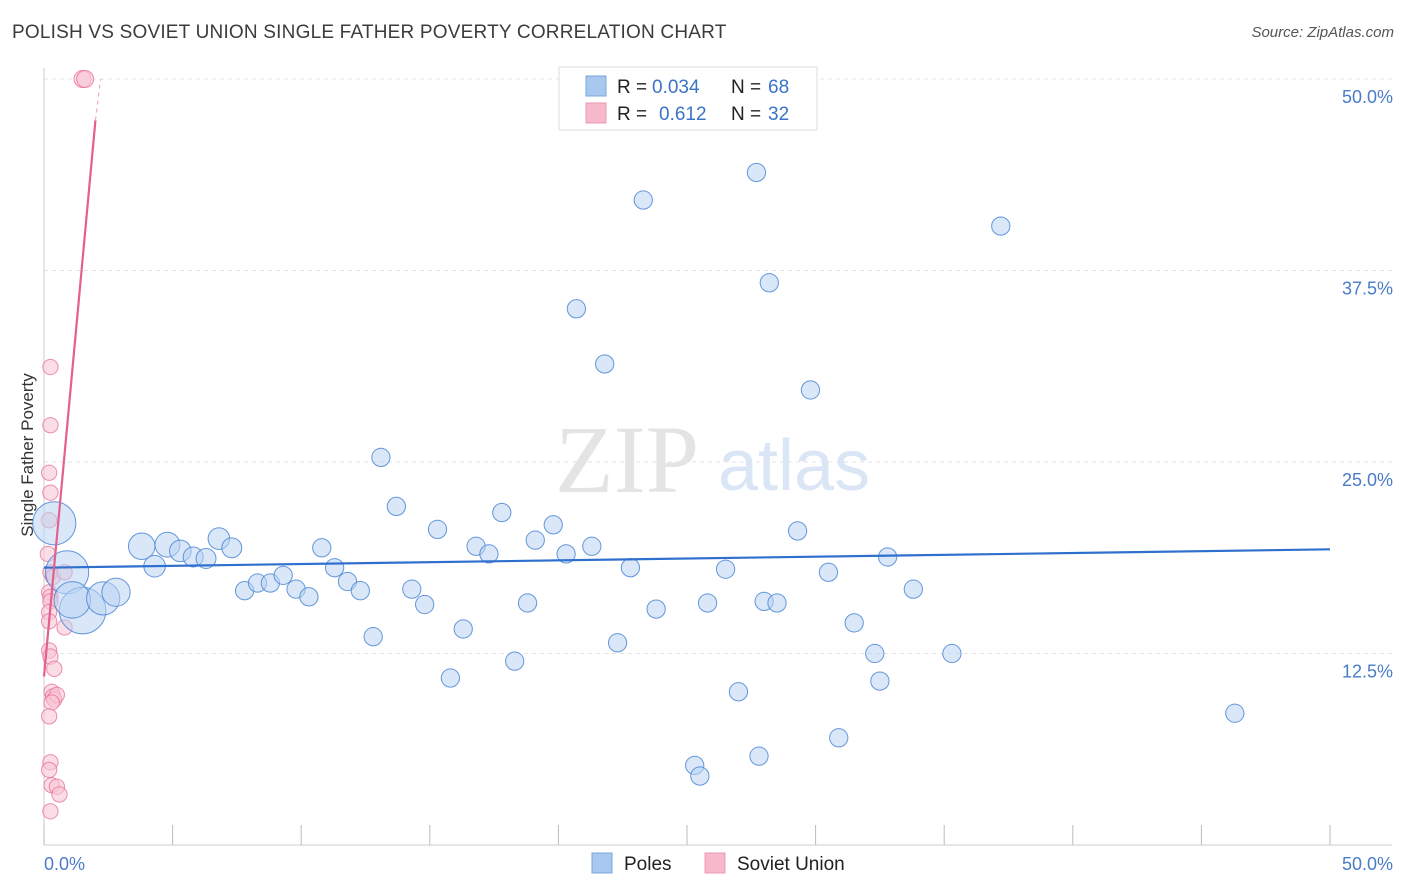 The image size is (1406, 892). What do you see at coordinates (712, 459) in the screenshot?
I see `watermark: ZIP atlas` at bounding box center [712, 459].